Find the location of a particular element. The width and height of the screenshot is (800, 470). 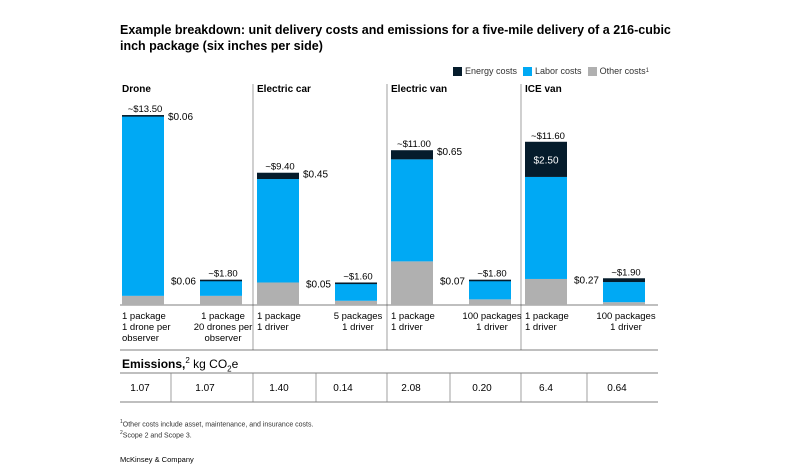

electric-car-bar-1-energy-segment is located at coordinates (278, 176).